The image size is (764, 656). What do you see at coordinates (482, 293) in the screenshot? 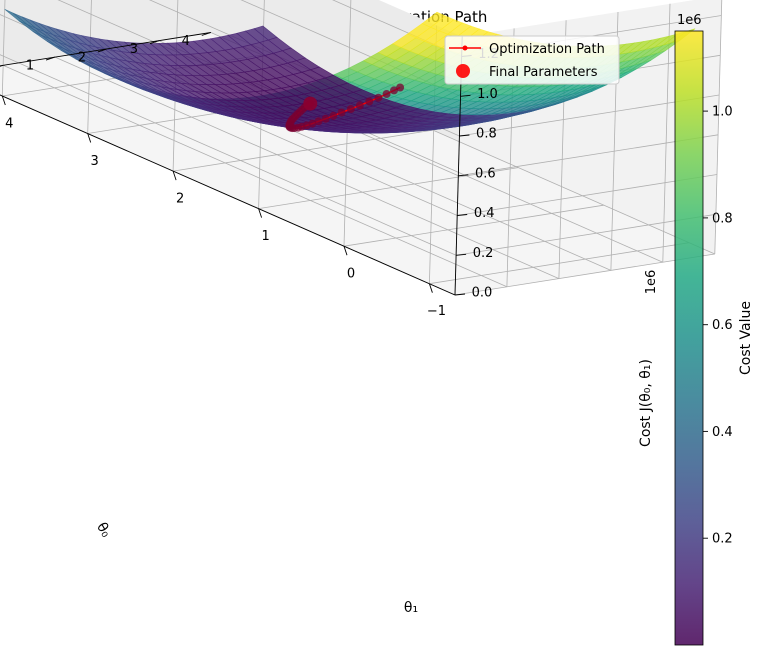
I see `cost-tick-label: 0.0` at bounding box center [482, 293].